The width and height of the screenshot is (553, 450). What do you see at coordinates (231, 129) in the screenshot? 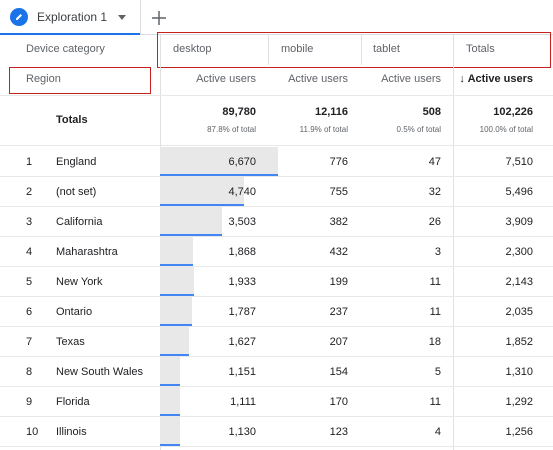
I see `total-desktop-pct: 87.8% of total` at bounding box center [231, 129].